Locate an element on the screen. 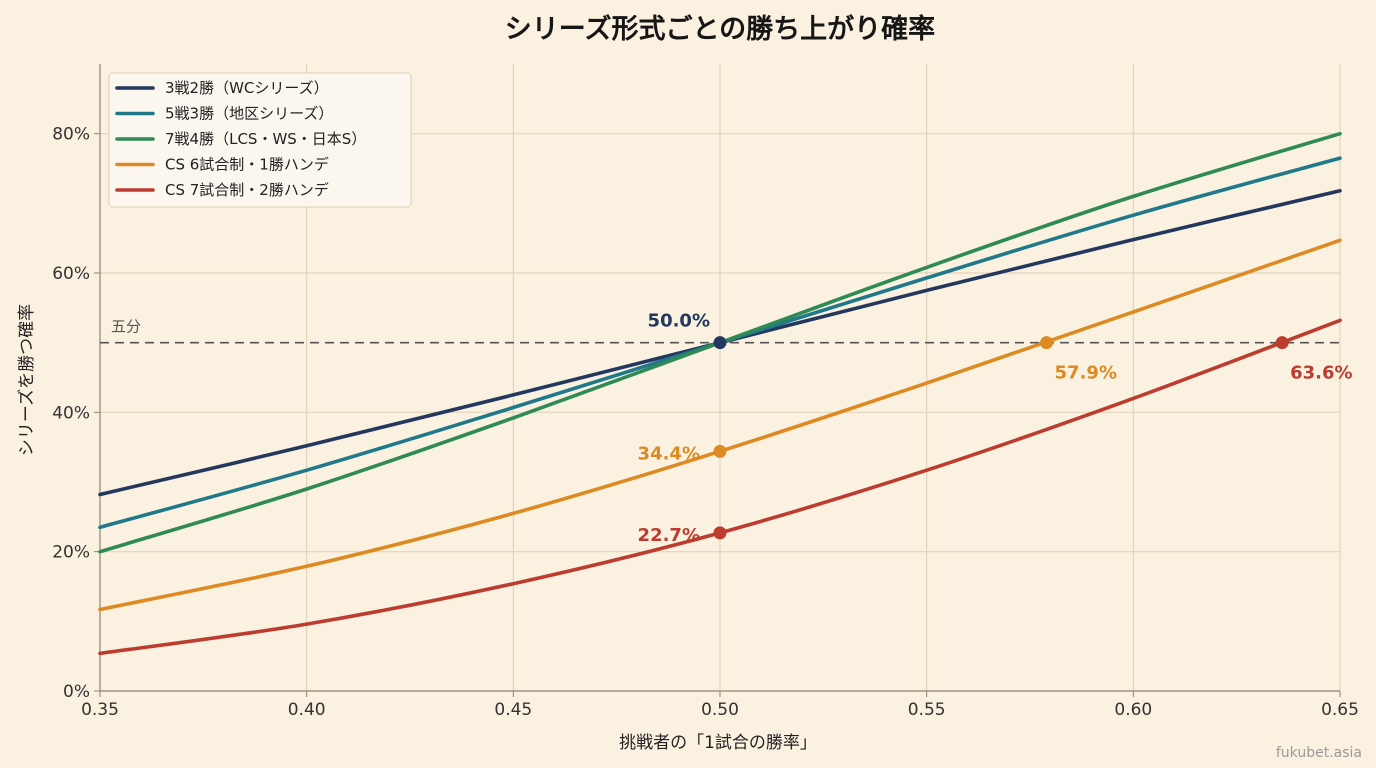 This screenshot has width=1376, height=768. y-axis-label: シリーズを勝つ確率 is located at coordinates (27, 380).